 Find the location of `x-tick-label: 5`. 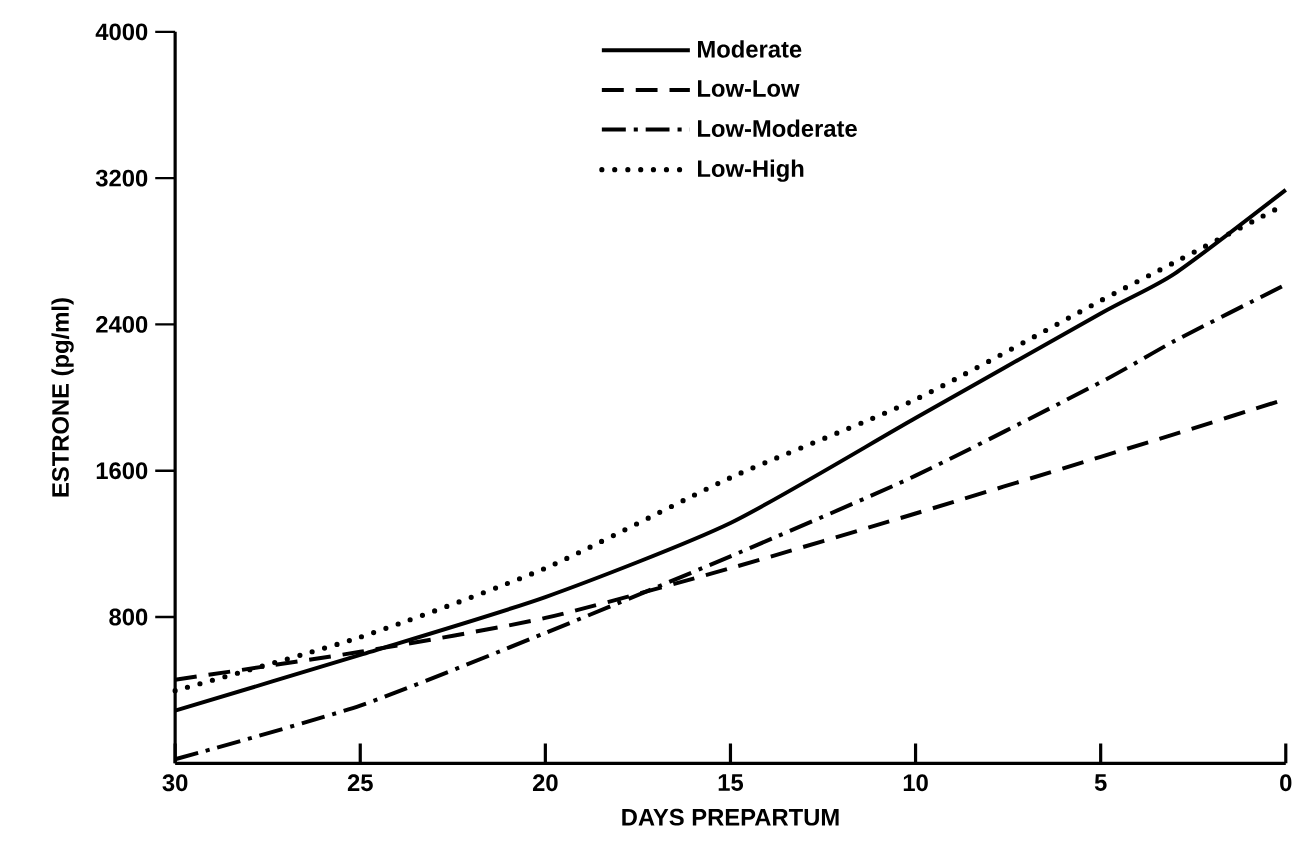

x-tick-label: 5 is located at coordinates (1100, 782).